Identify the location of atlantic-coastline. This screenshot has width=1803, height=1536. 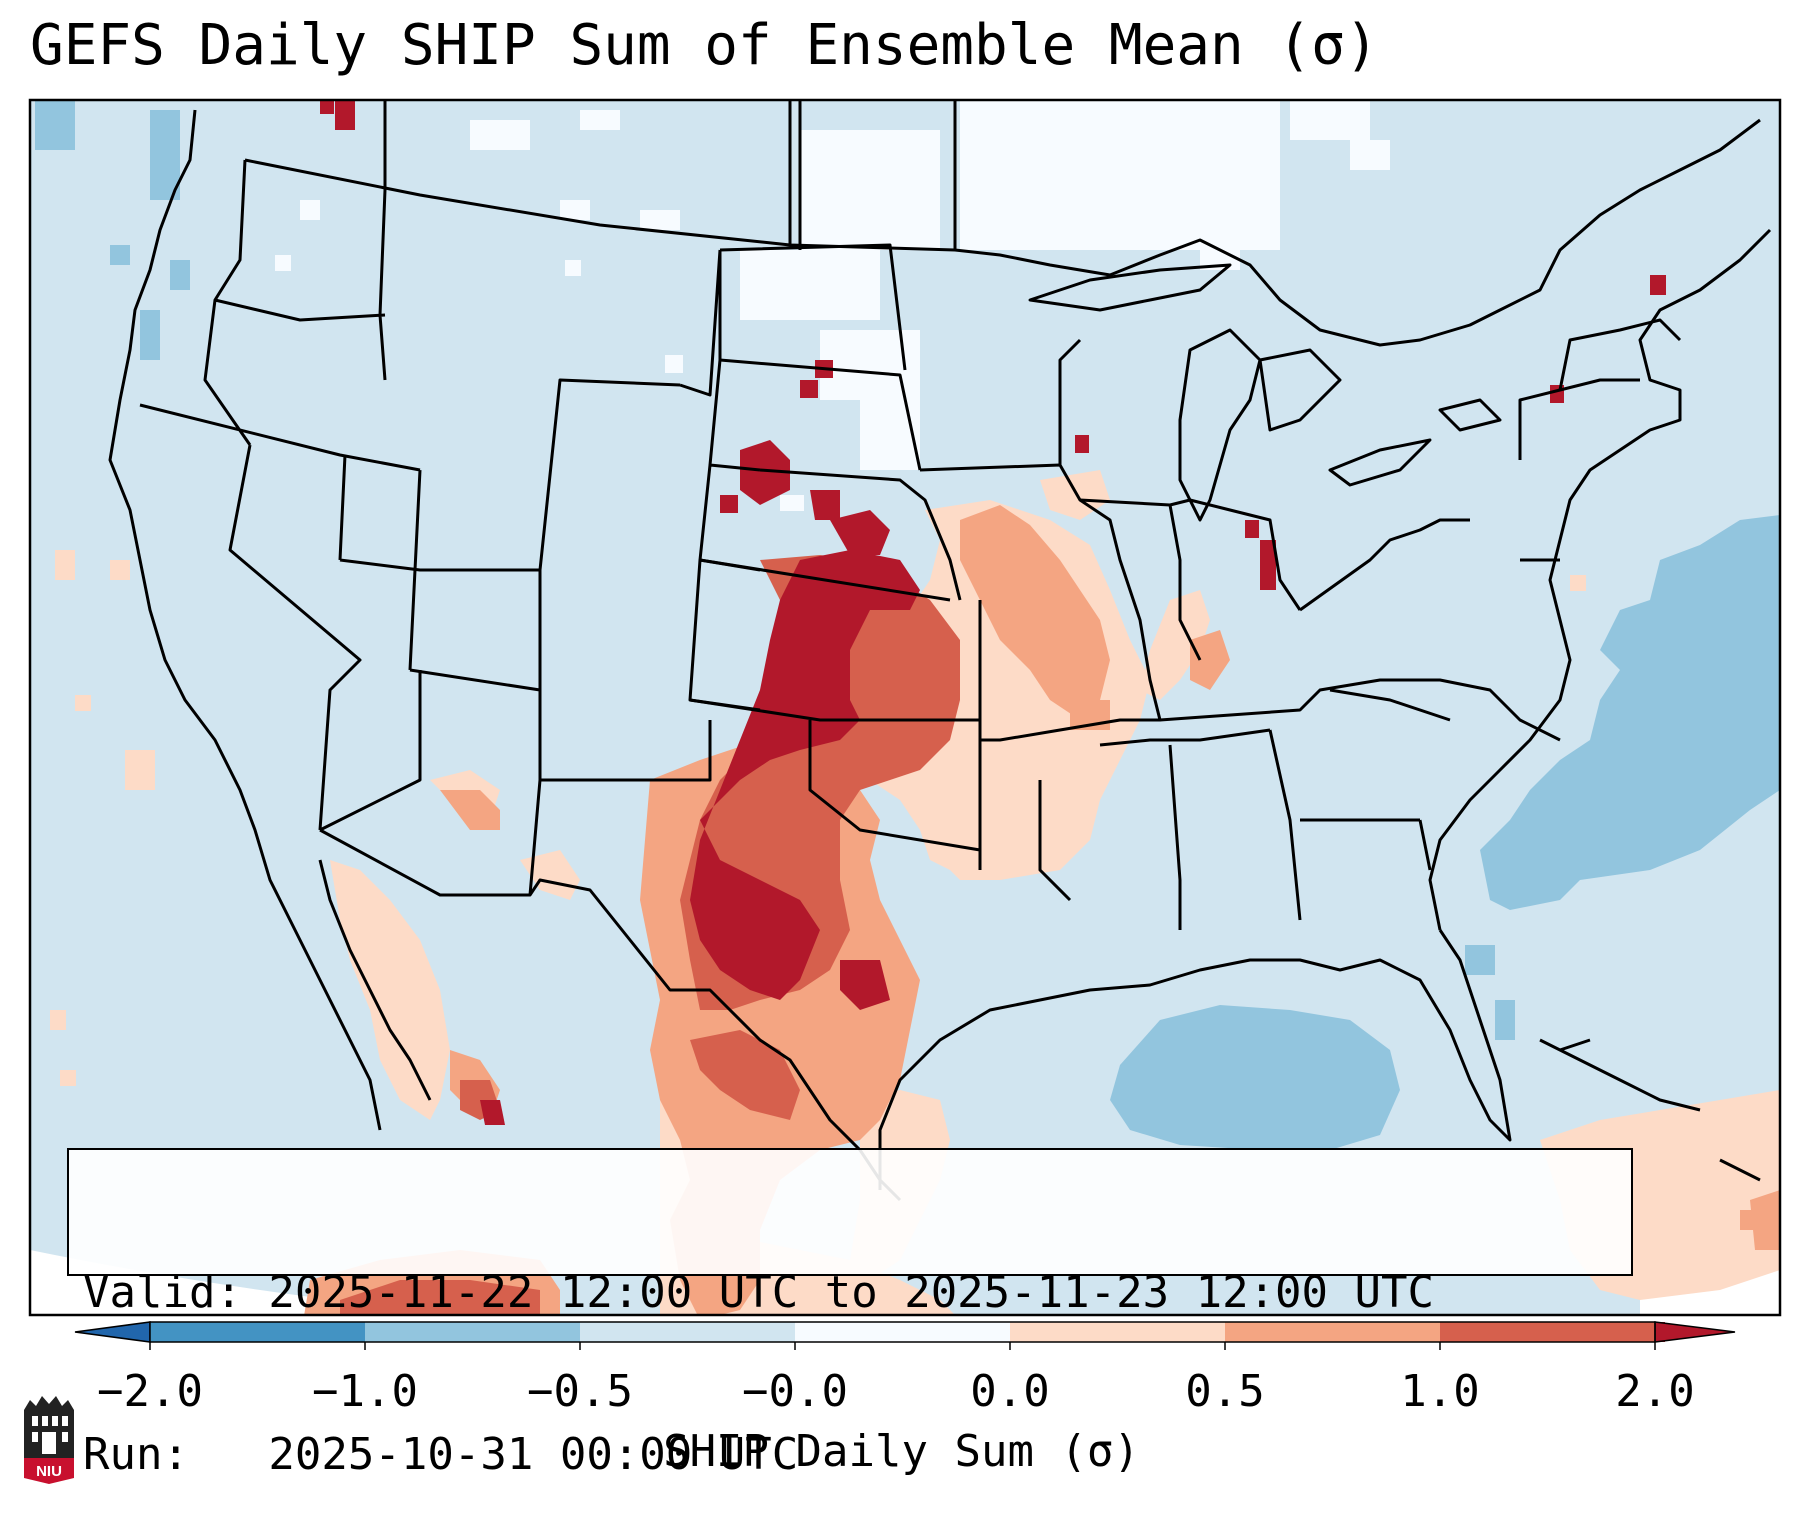
(1600, 579).